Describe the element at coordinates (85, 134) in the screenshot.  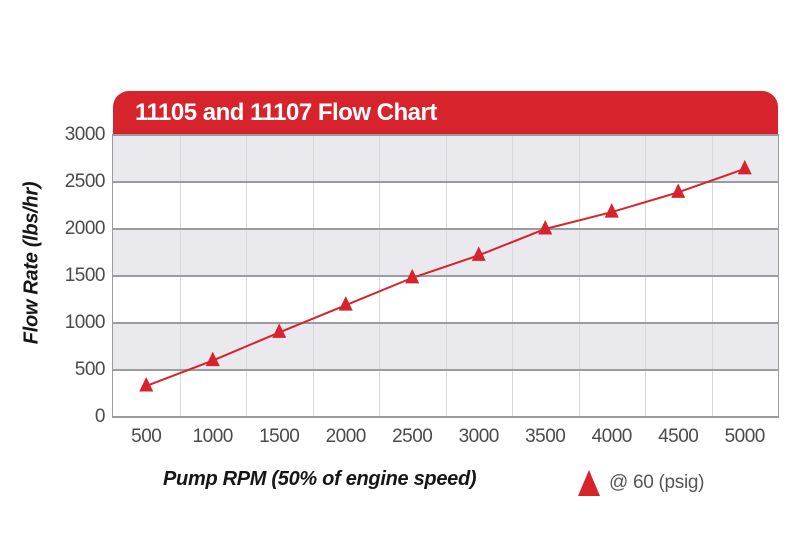
I see `y-tick-label: 3000` at that location.